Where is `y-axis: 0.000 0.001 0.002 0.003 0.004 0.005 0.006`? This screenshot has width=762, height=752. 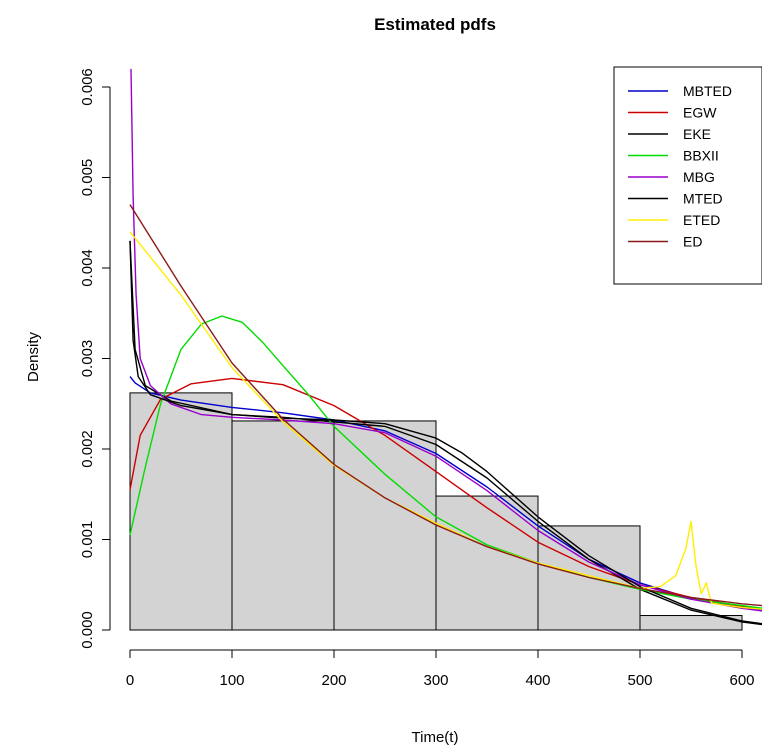
y-axis: 0.000 0.001 0.002 0.003 0.004 0.005 0.006 is located at coordinates (95, 358).